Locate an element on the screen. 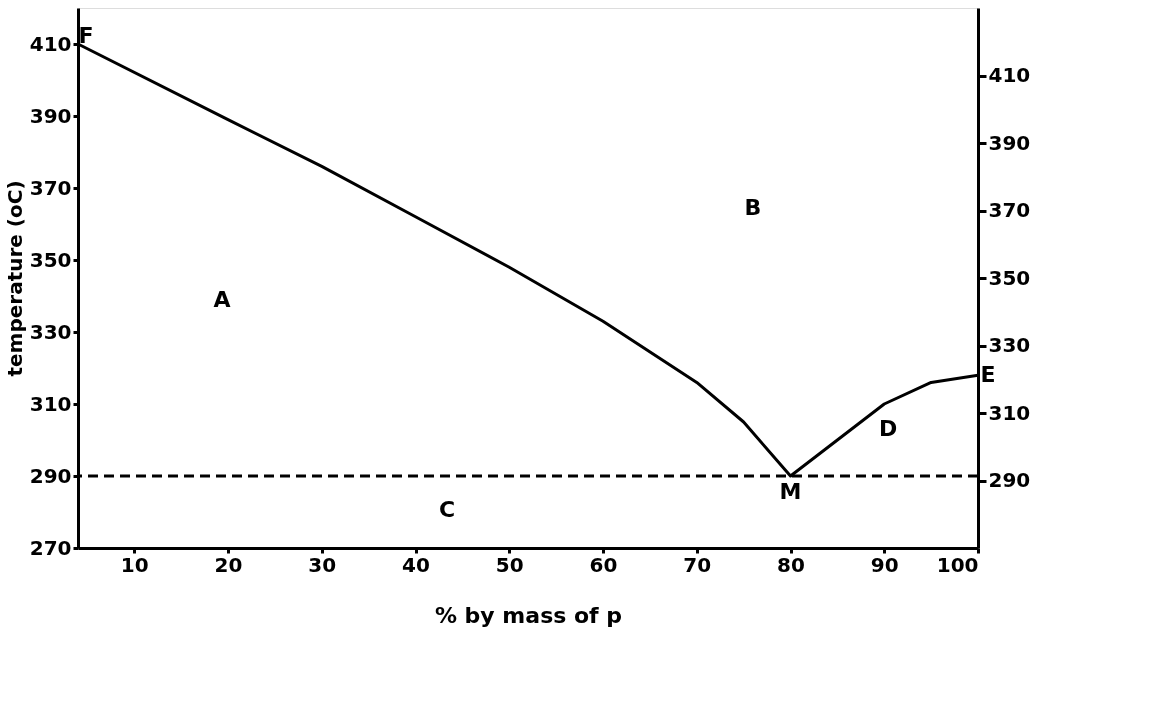 This screenshot has height=711, width=1156. x-tick-label: 30 is located at coordinates (322, 564).